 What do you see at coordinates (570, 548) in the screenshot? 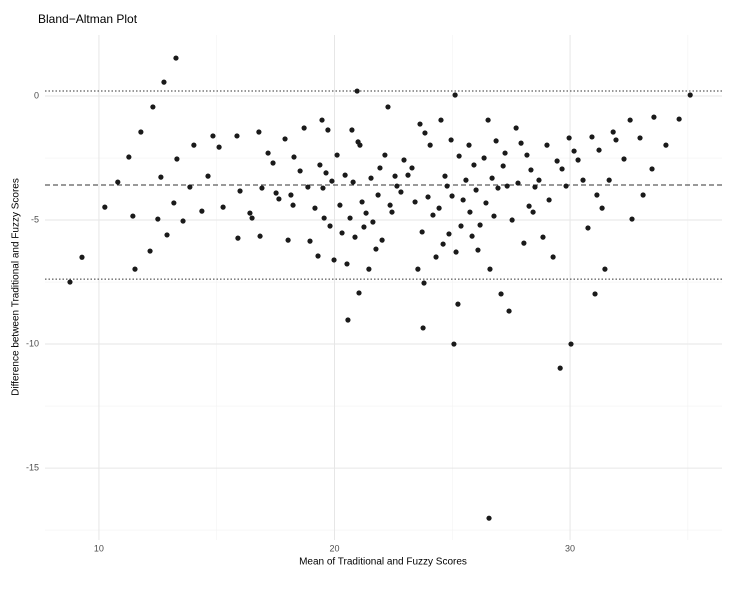
I see `x-tick-label: 30` at bounding box center [570, 548].